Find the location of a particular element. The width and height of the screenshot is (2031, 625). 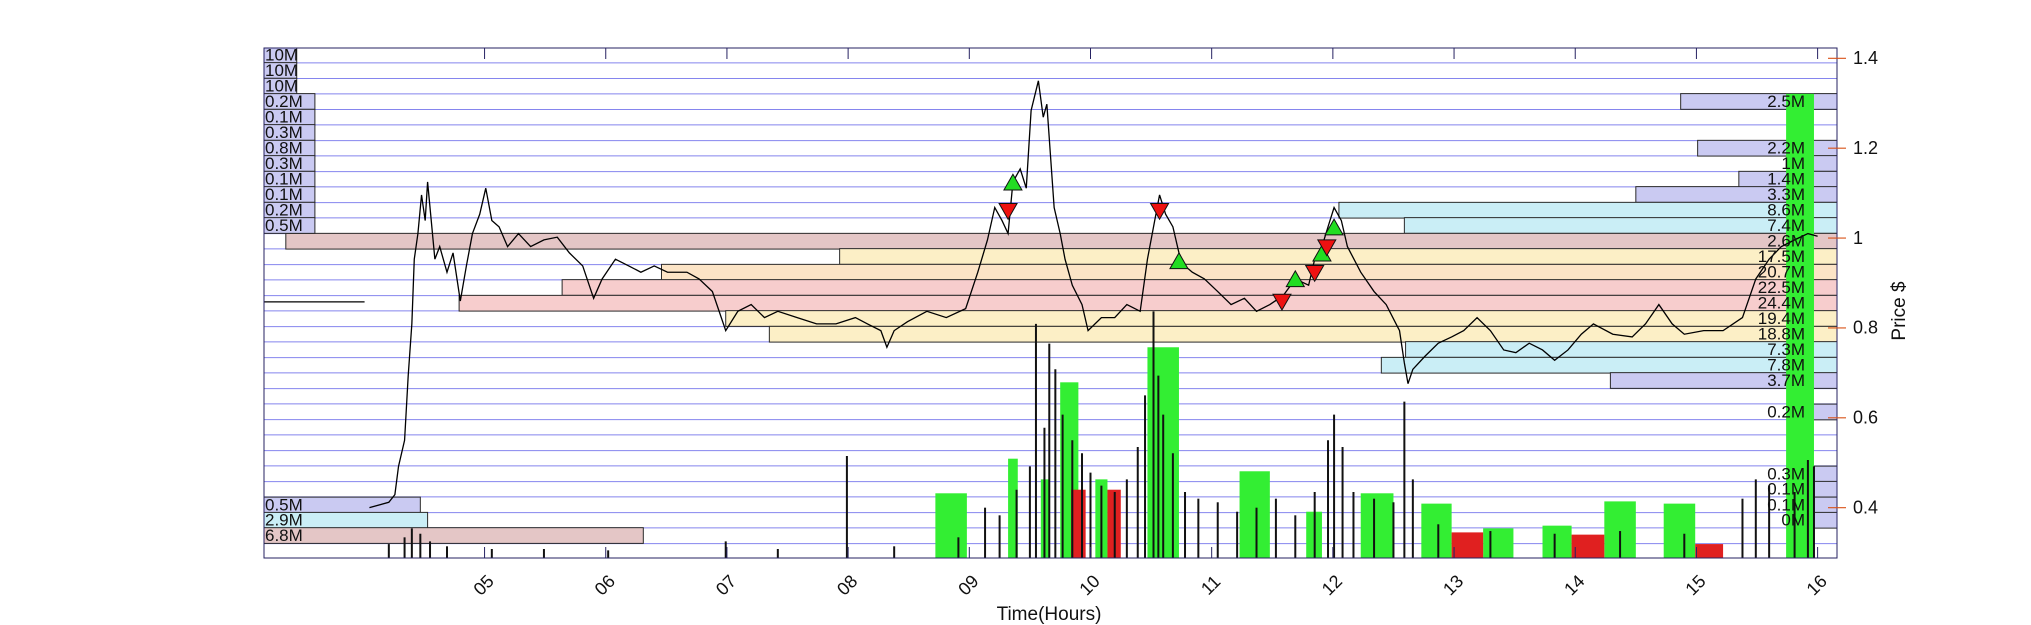

profile-label: 7.4M is located at coordinates (1786, 225).